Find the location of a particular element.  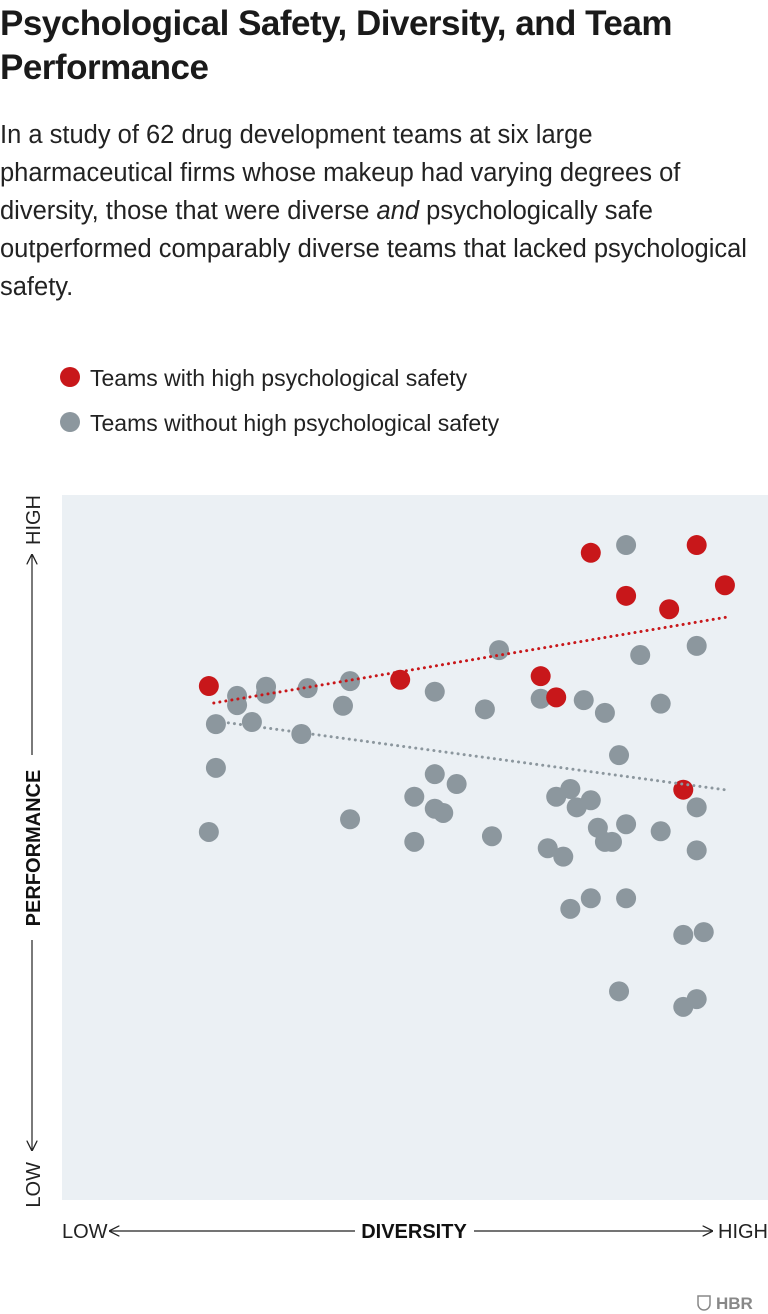

x-tick-high: HIGH is located at coordinates (743, 1232).